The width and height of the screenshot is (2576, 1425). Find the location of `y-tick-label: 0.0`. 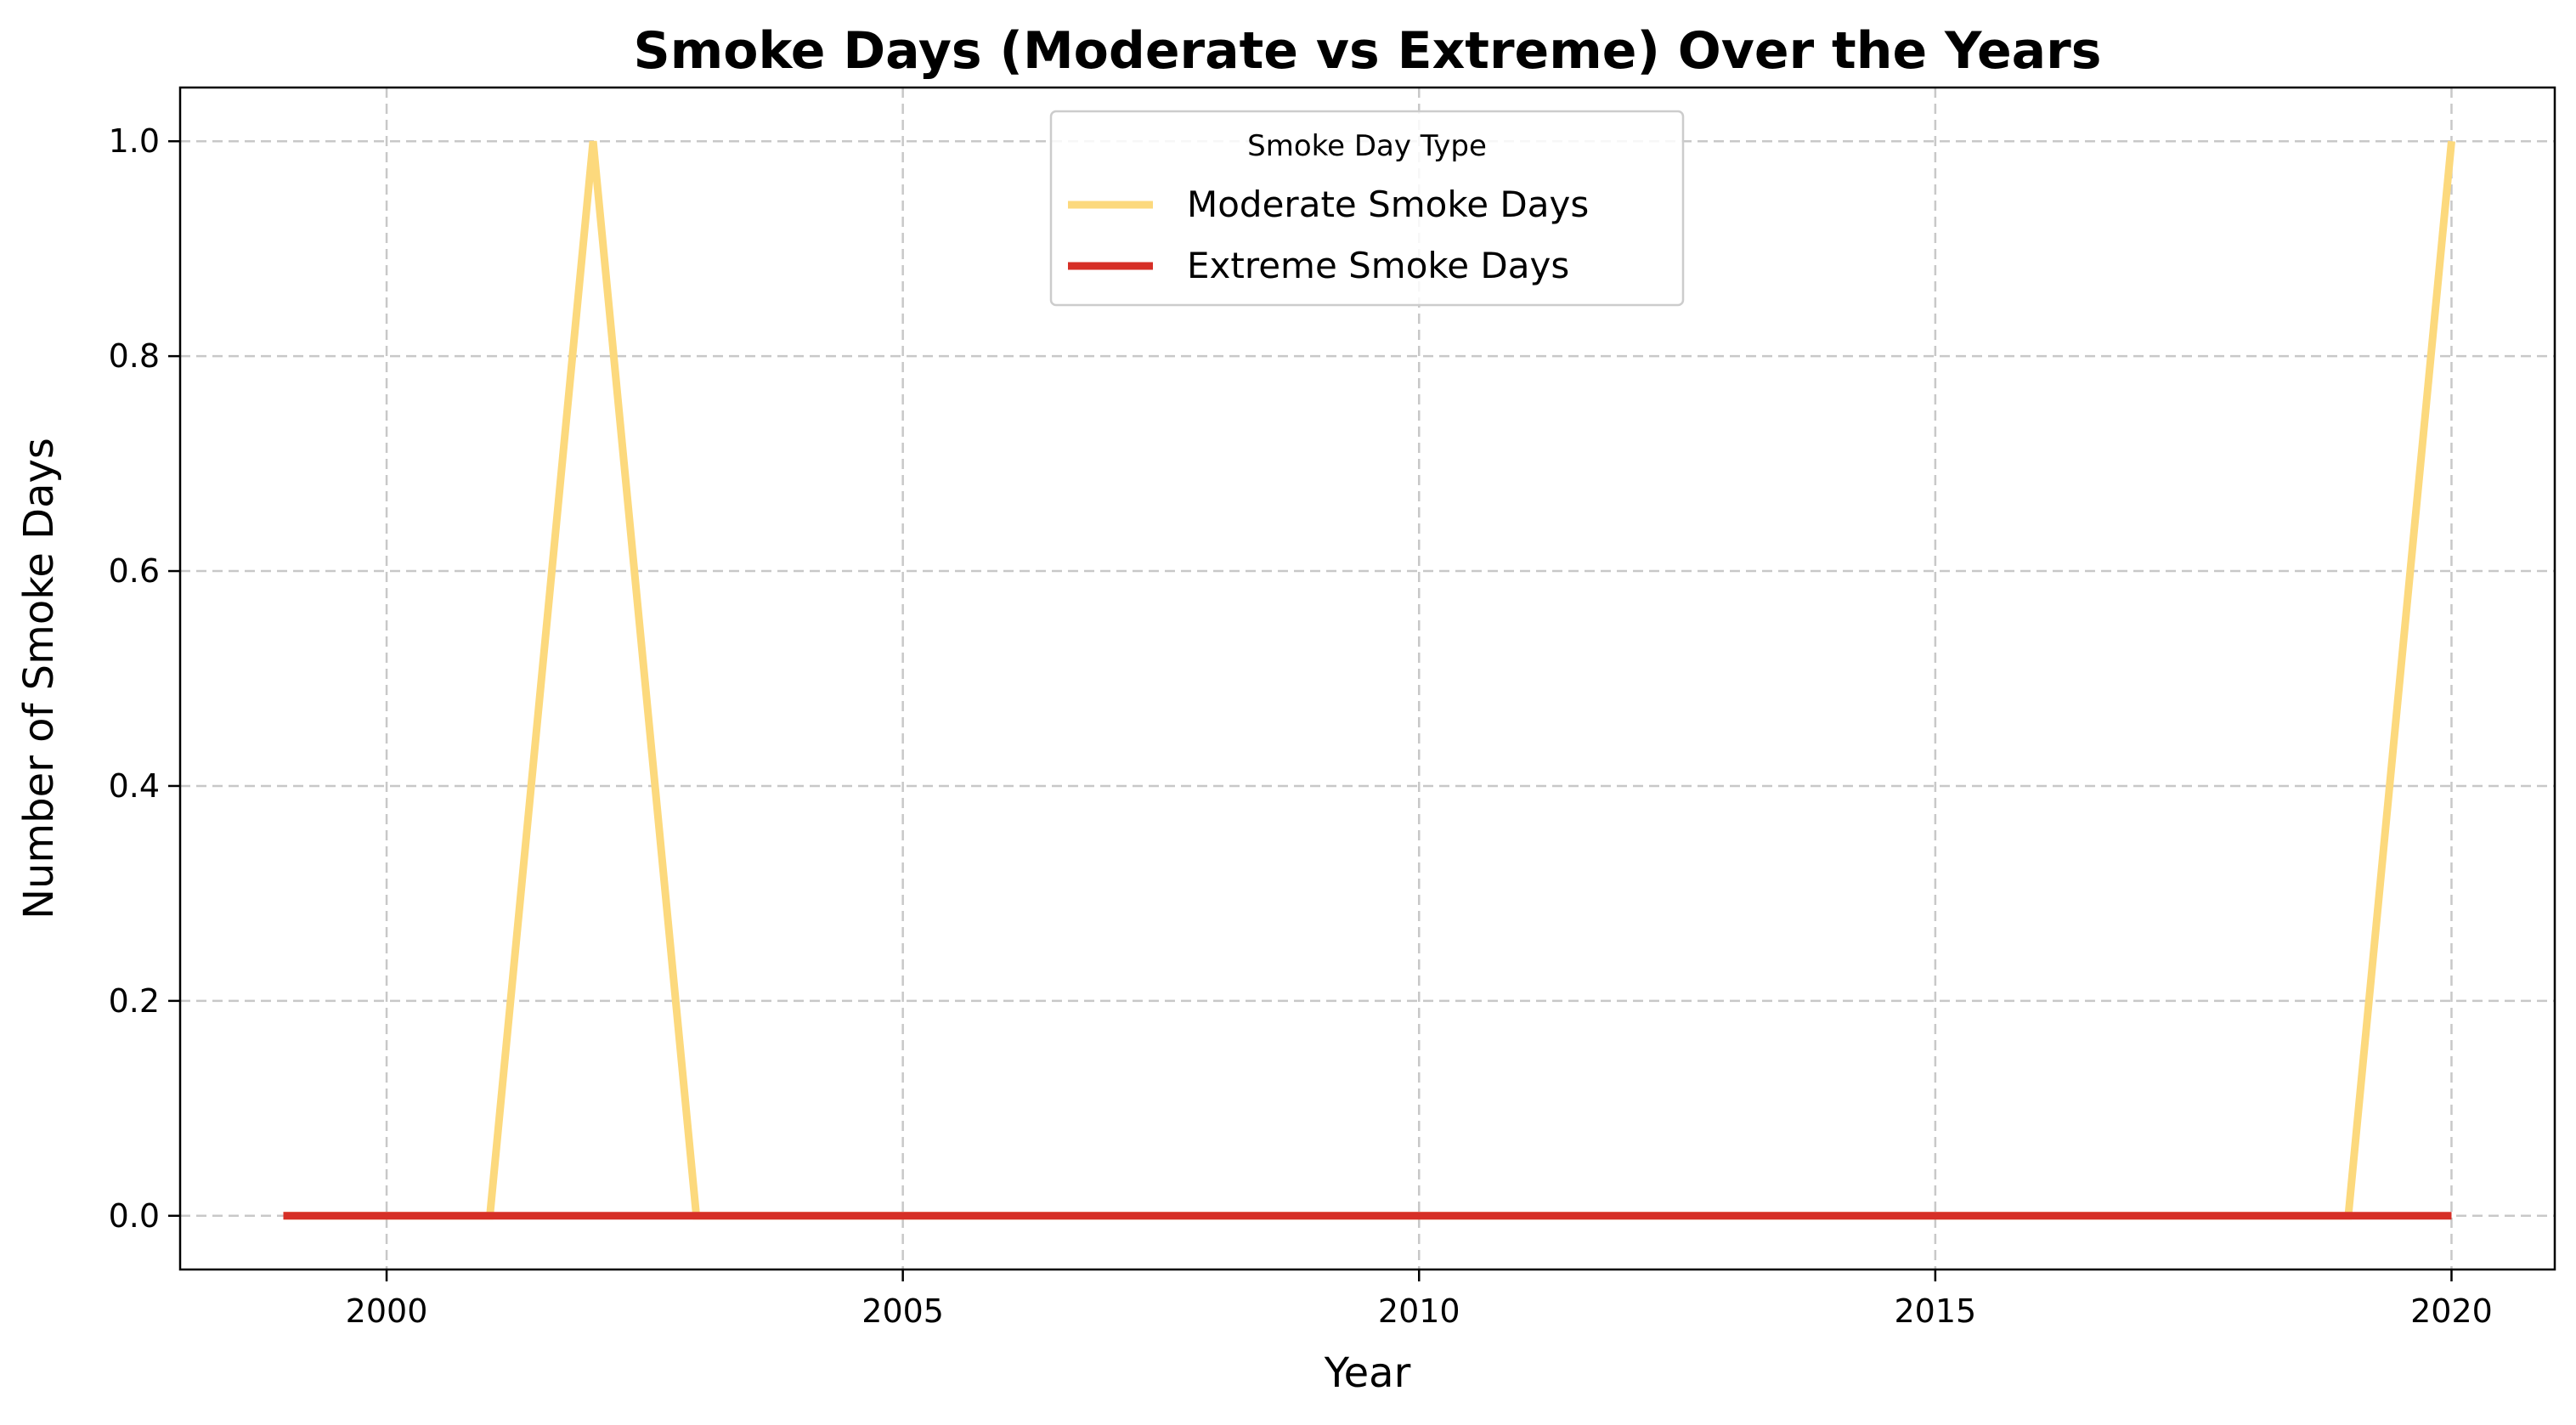

y-tick-label: 0.0 is located at coordinates (134, 1216).